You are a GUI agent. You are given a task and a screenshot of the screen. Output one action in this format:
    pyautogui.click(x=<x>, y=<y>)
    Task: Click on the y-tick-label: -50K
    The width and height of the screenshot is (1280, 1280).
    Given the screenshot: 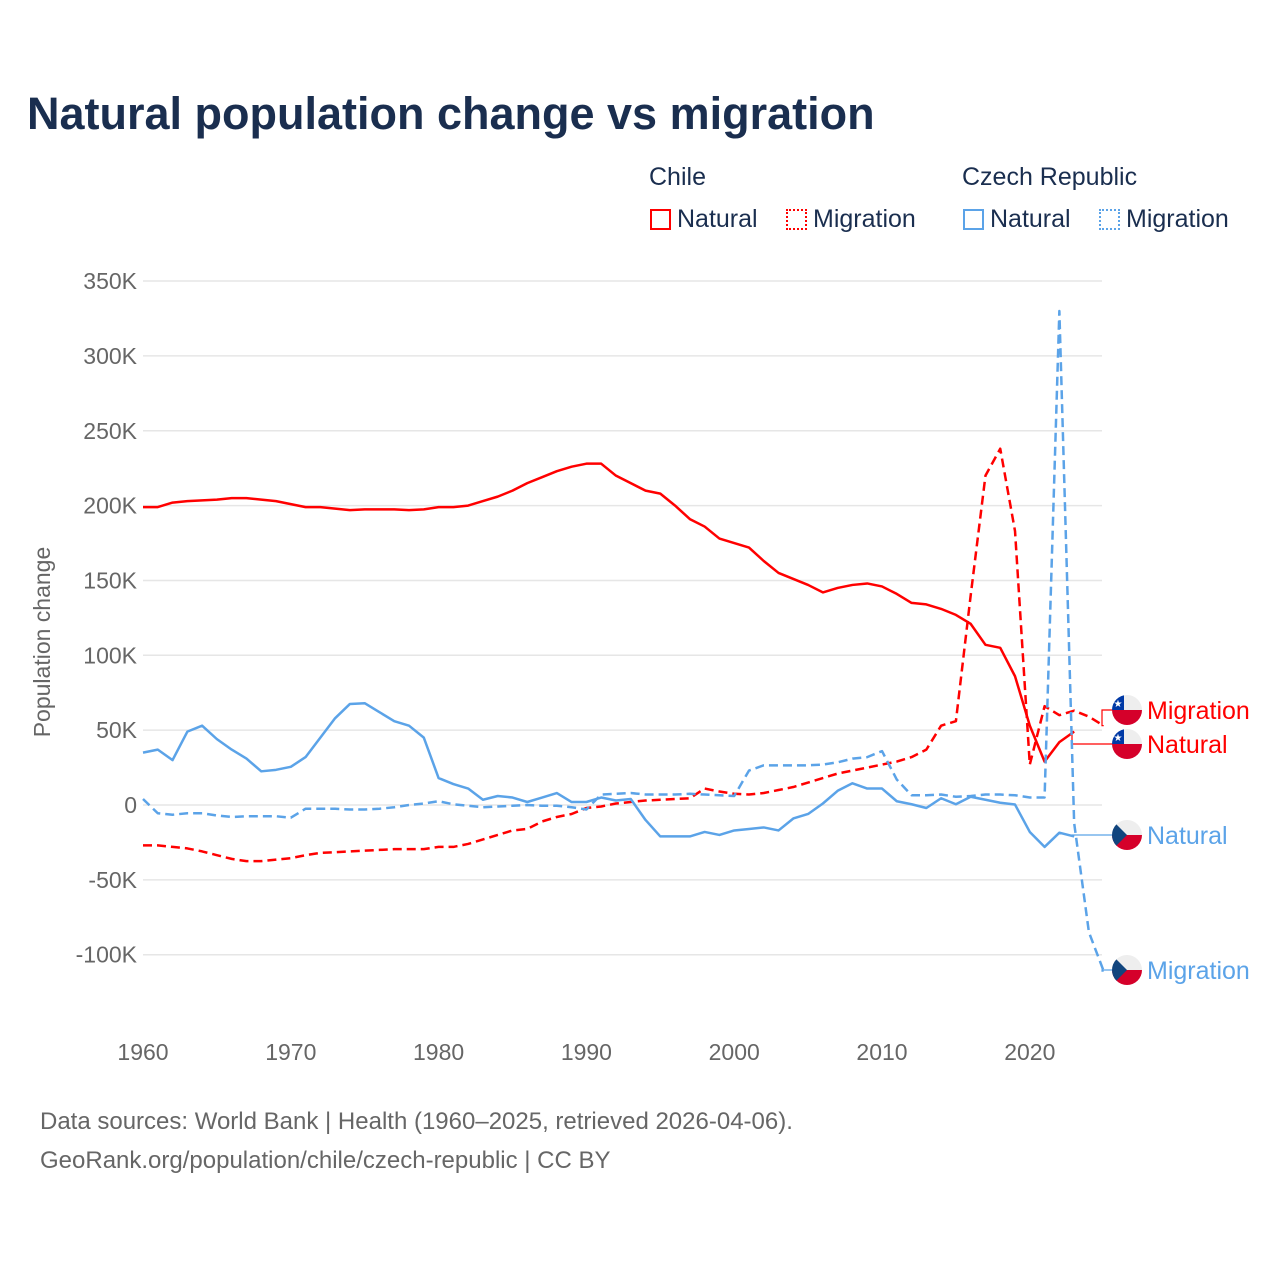 What is the action you would take?
    pyautogui.click(x=112, y=880)
    